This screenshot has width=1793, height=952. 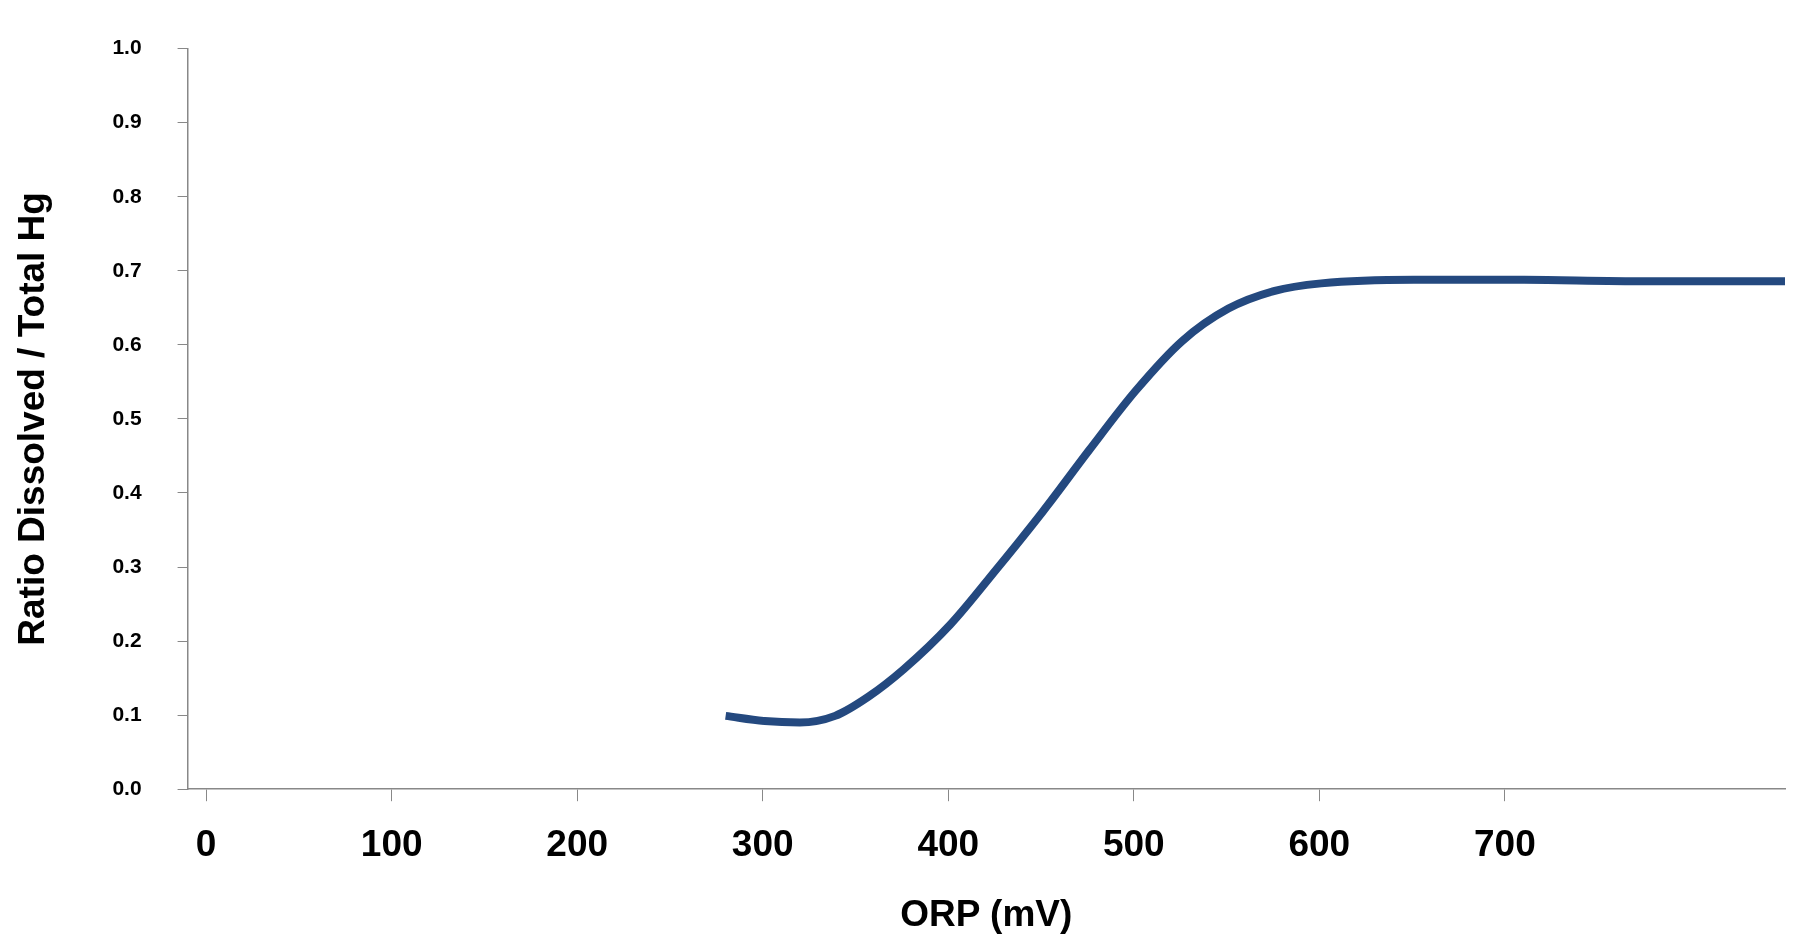 I want to click on y-tick-label: 0.3, so click(x=127, y=565).